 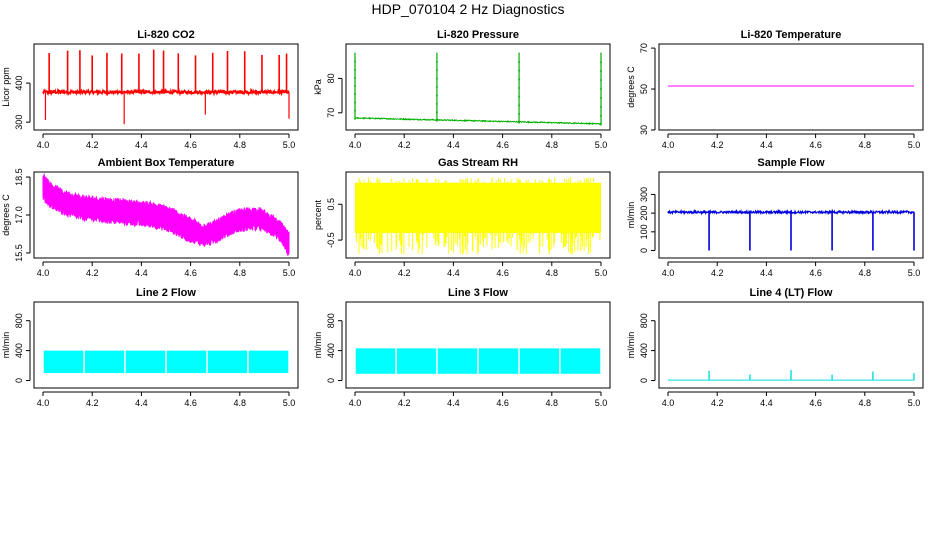 What do you see at coordinates (468, 9) in the screenshot?
I see `figure-title: HDP_070104 2 Hz Diagnostics` at bounding box center [468, 9].